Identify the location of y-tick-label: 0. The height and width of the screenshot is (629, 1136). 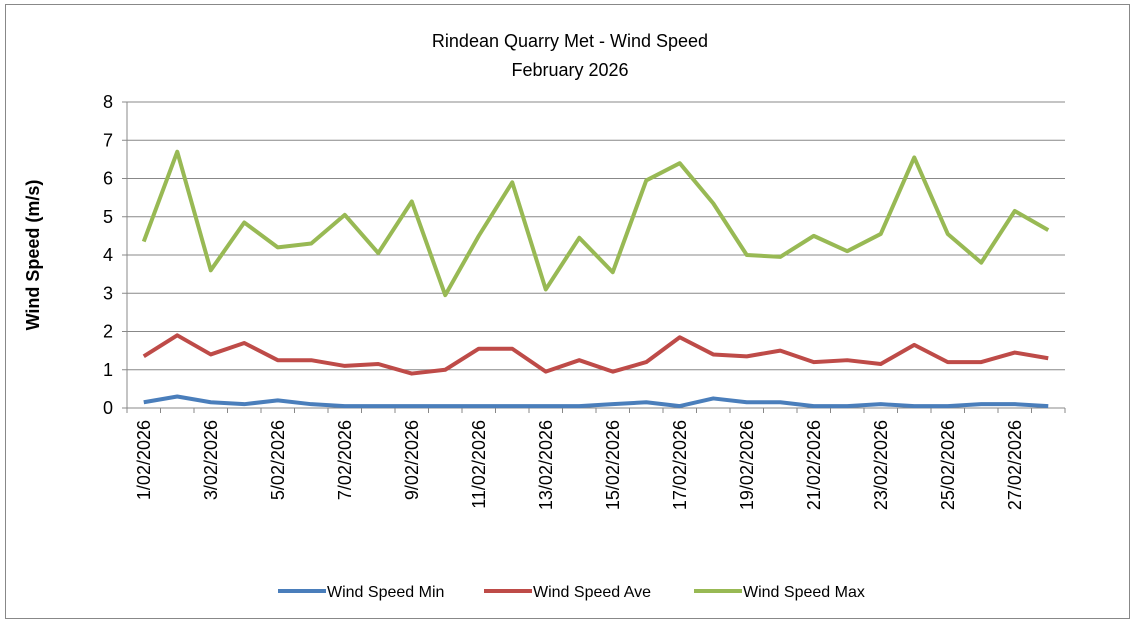
(108, 408).